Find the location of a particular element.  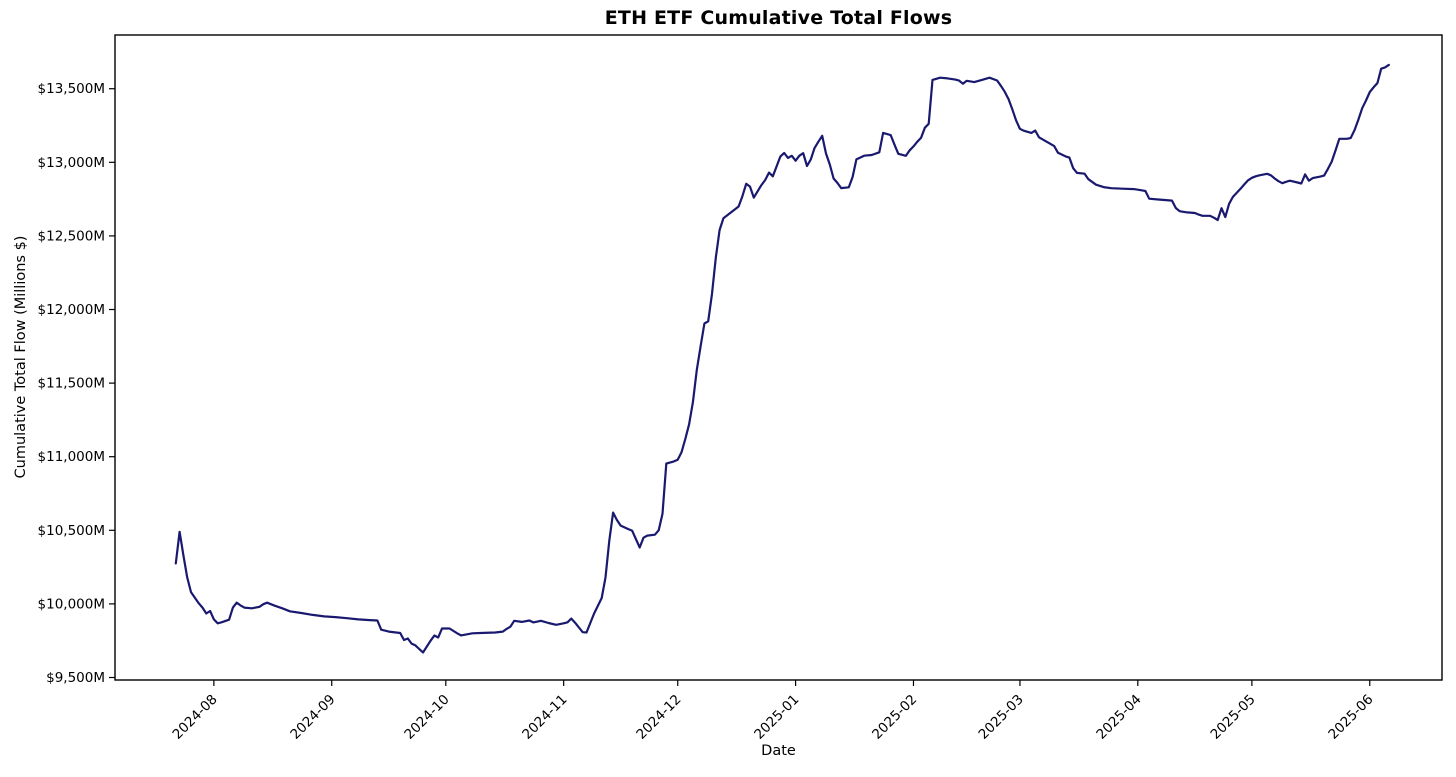

x-tick-label: 2024-11 is located at coordinates (544, 717).